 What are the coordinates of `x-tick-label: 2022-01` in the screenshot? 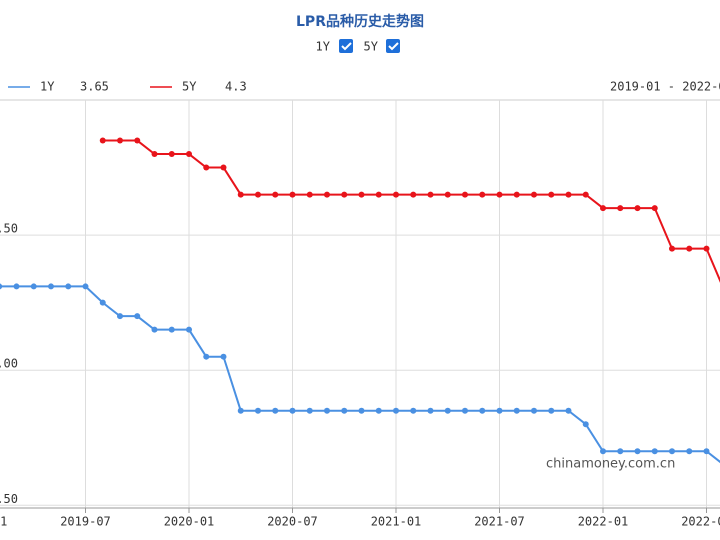 It's located at (603, 522).